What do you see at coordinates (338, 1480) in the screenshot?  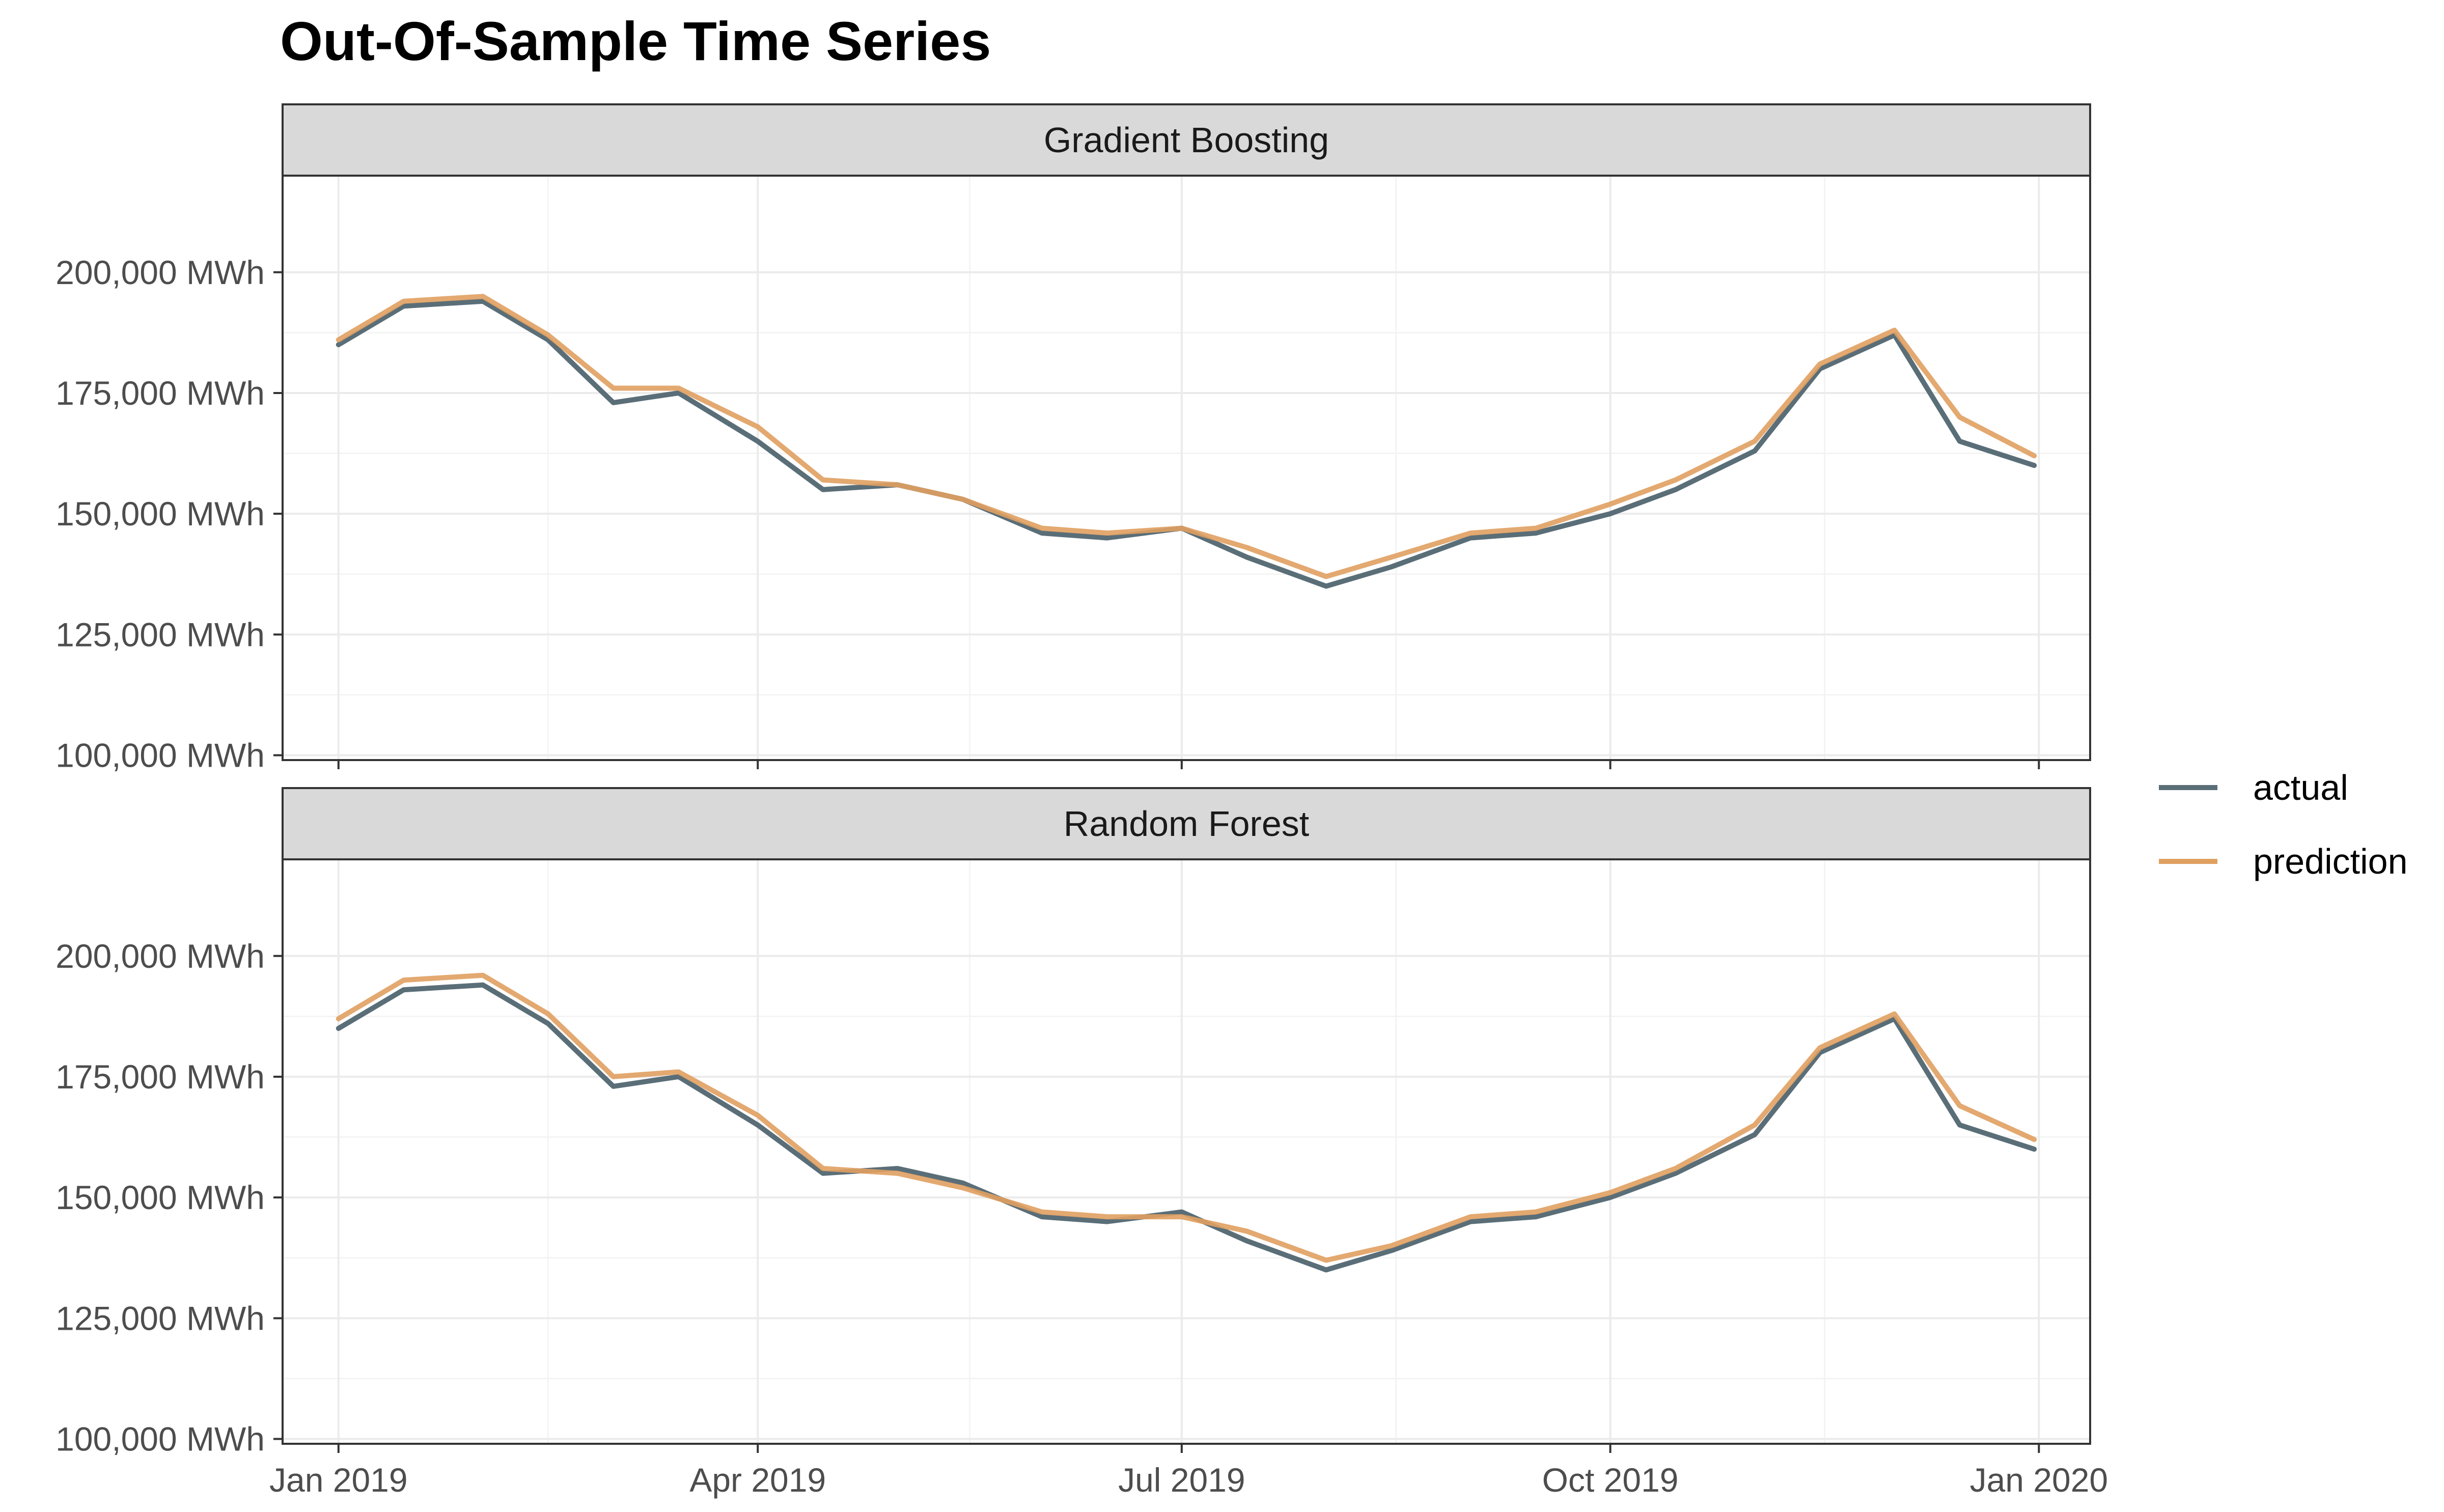 I see `x-tick-label: Jan 2019` at bounding box center [338, 1480].